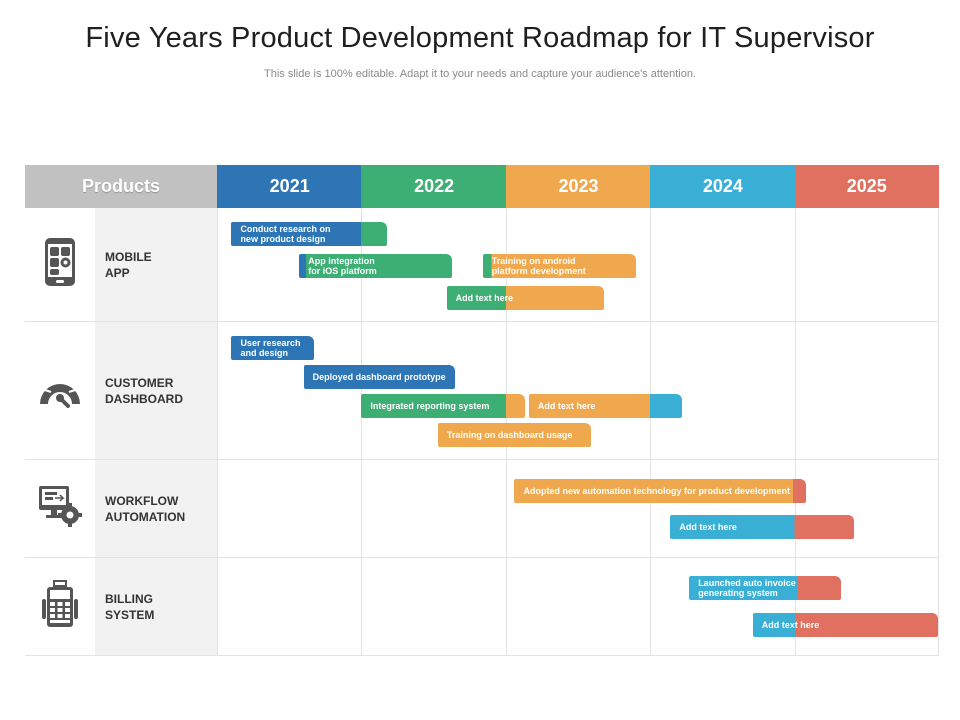 The height and width of the screenshot is (720, 960). Describe the element at coordinates (145, 508) in the screenshot. I see `row-label: WORKFLOW AUTOMATION` at that location.